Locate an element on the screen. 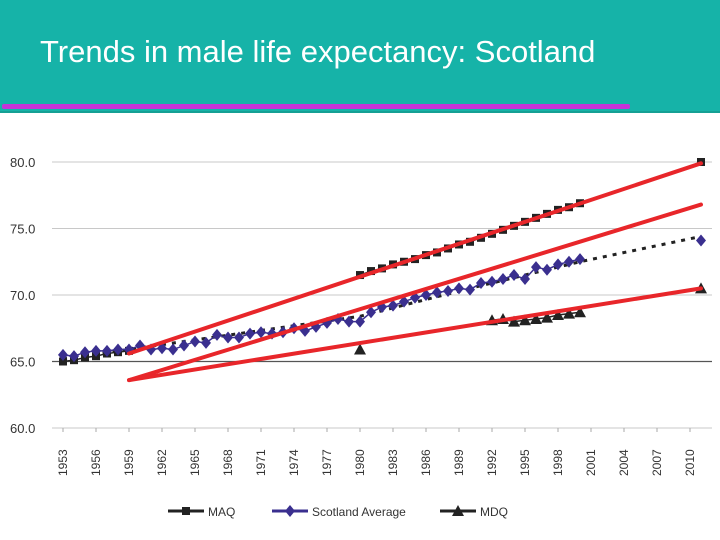  trend-annotation-line is located at coordinates (415, 334).